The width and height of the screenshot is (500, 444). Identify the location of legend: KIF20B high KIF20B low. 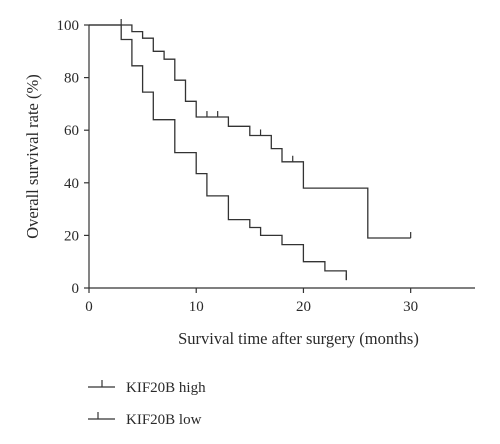
(147, 404).